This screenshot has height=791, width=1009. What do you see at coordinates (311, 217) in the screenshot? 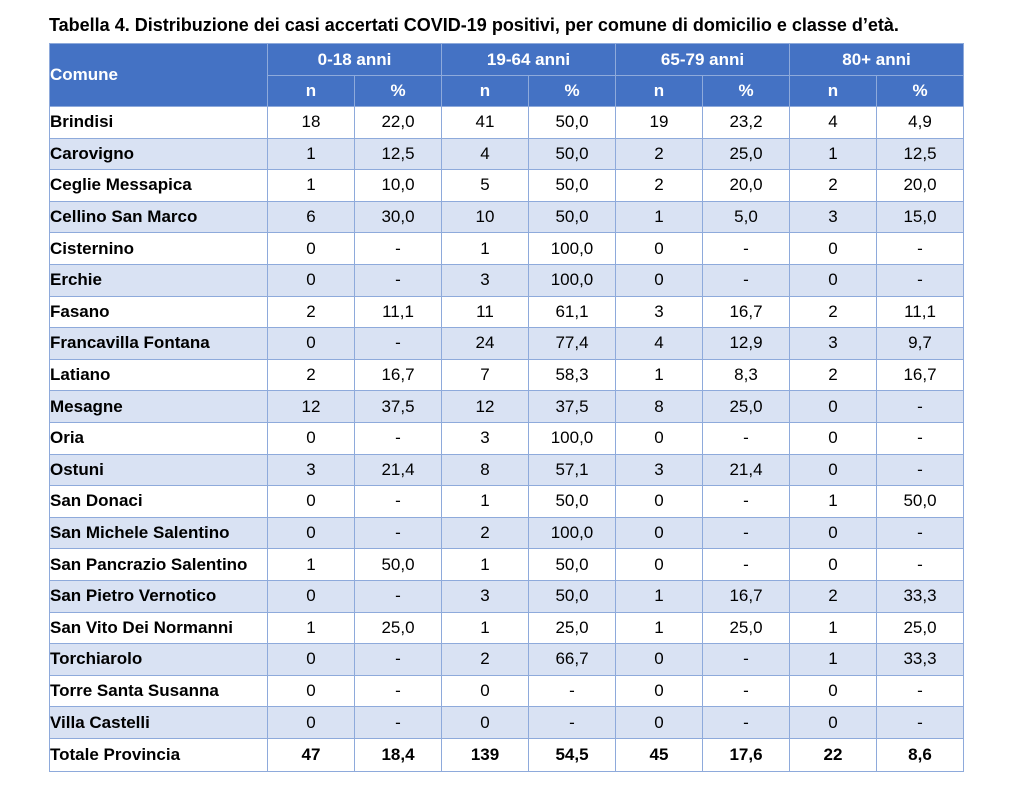
I see `cell-count: 6` at bounding box center [311, 217].